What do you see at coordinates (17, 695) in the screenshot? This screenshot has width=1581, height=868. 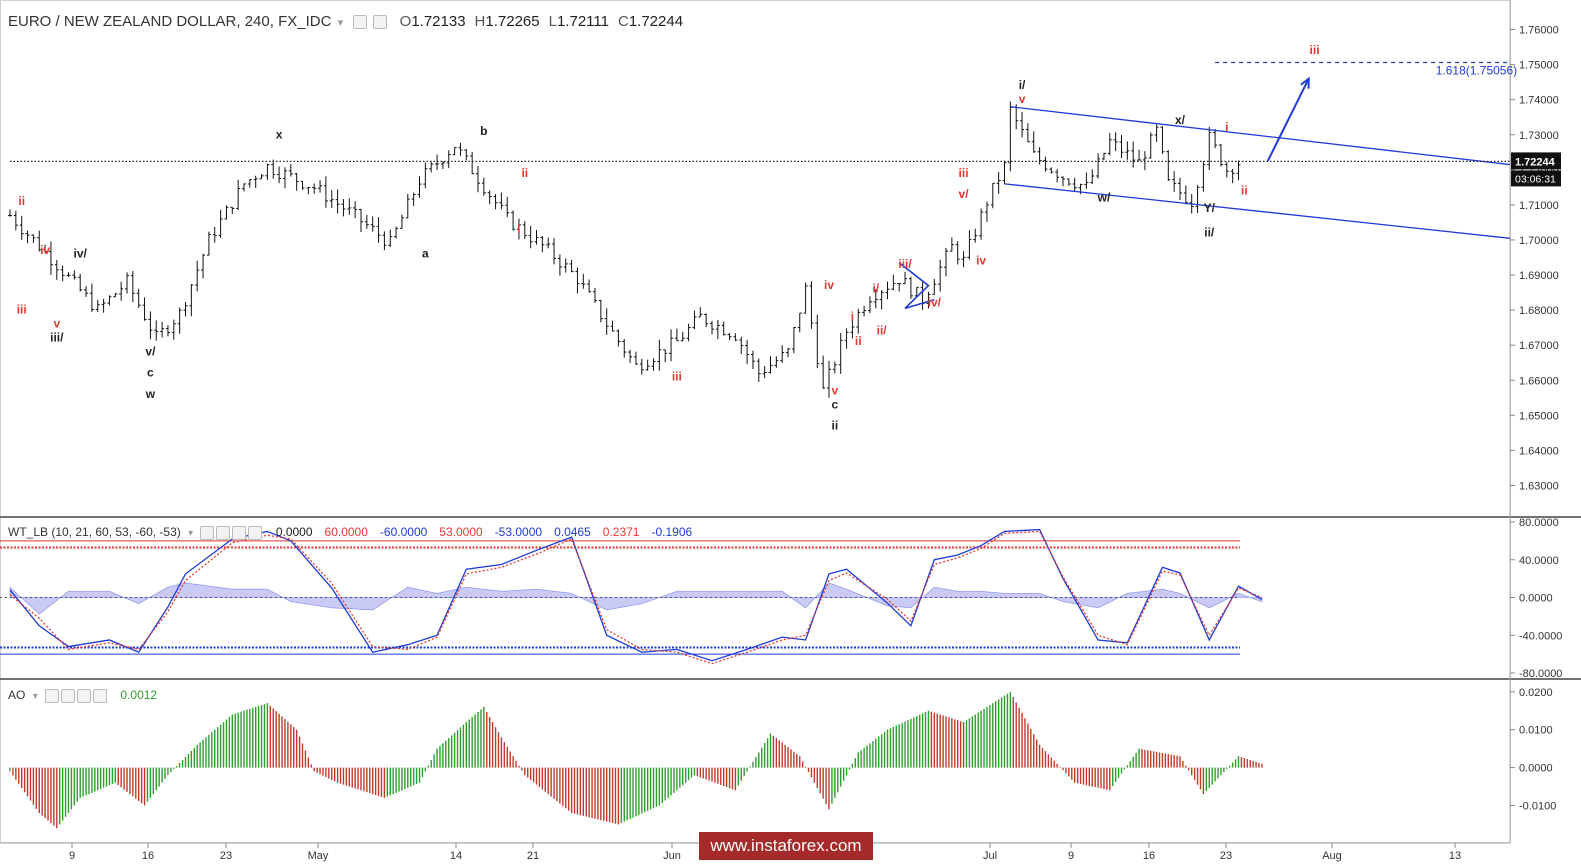 I see `ao-indicator-name: AO` at bounding box center [17, 695].